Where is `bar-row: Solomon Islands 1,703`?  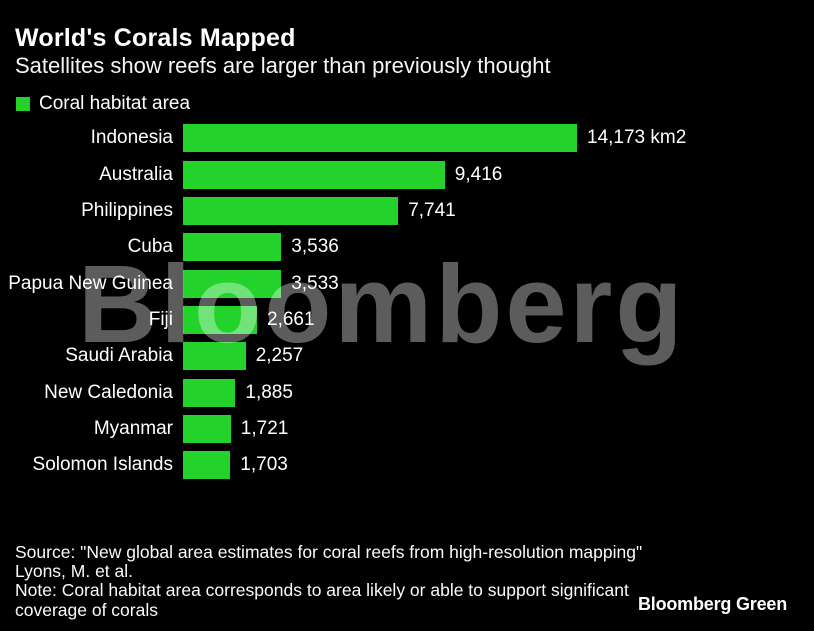 bar-row: Solomon Islands 1,703 is located at coordinates (407, 465).